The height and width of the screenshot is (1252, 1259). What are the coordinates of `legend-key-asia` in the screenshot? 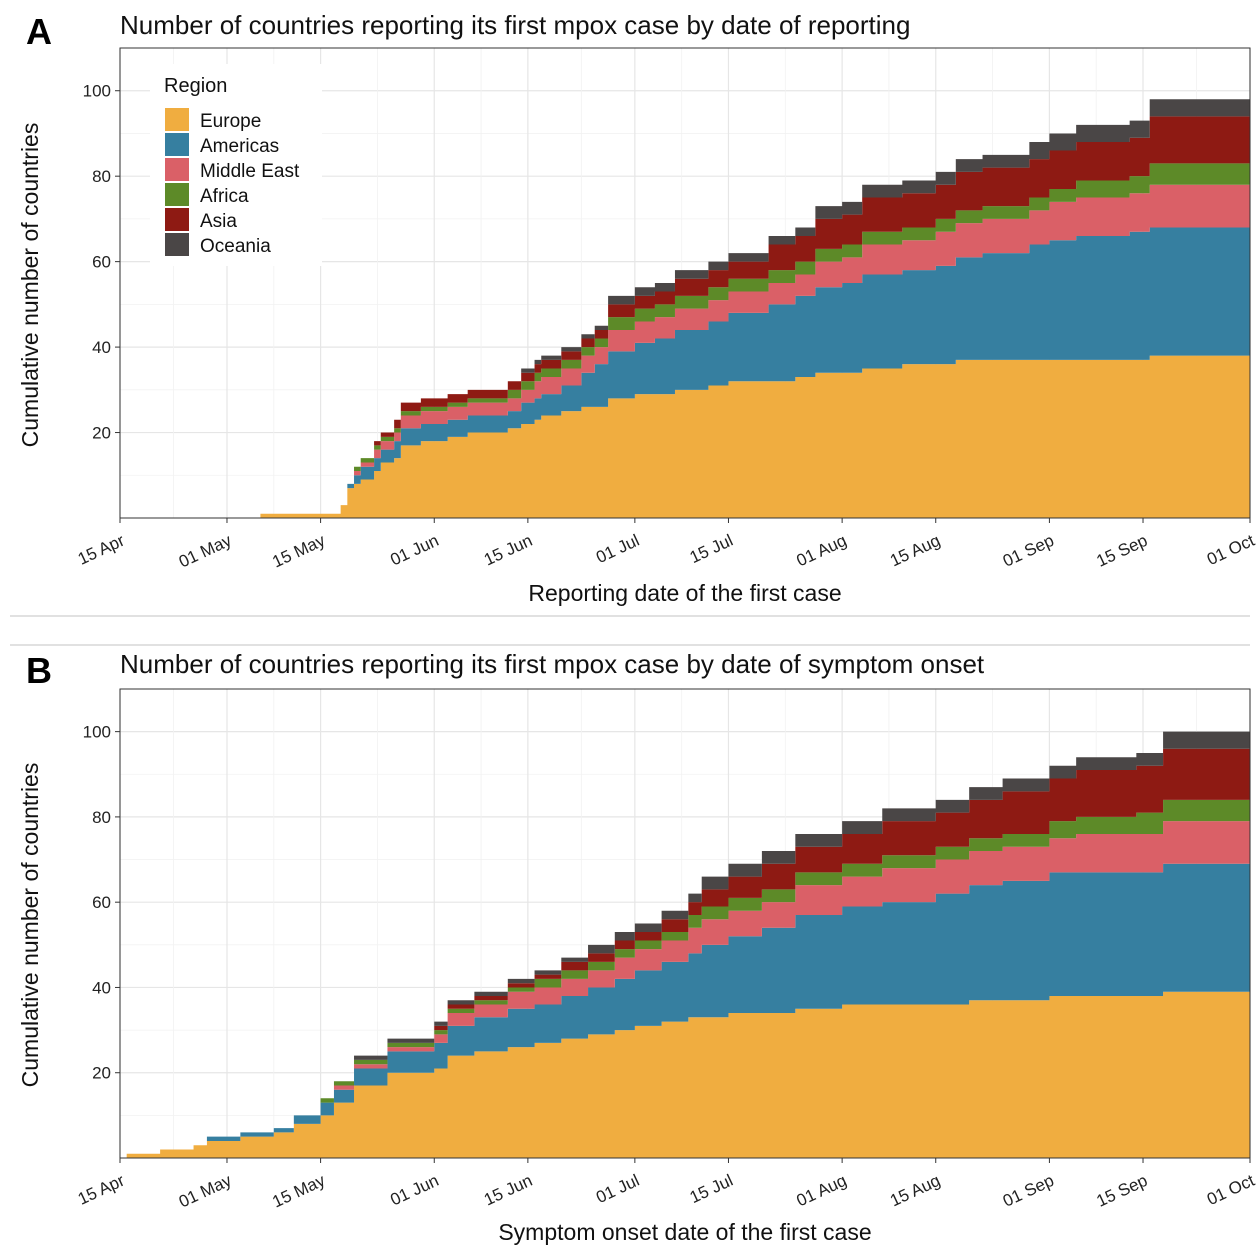 It's located at (177, 219).